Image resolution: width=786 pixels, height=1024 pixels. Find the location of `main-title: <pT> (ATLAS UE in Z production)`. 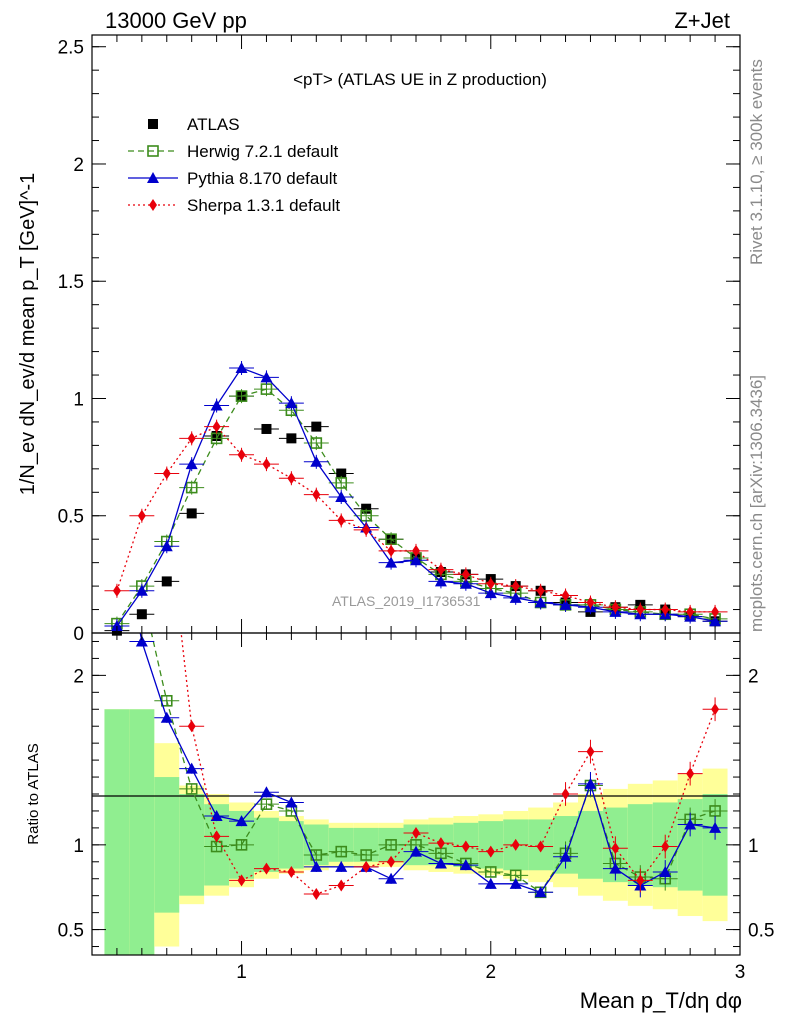

main-title: <pT> (ATLAS UE in Z production) is located at coordinates (420, 79).